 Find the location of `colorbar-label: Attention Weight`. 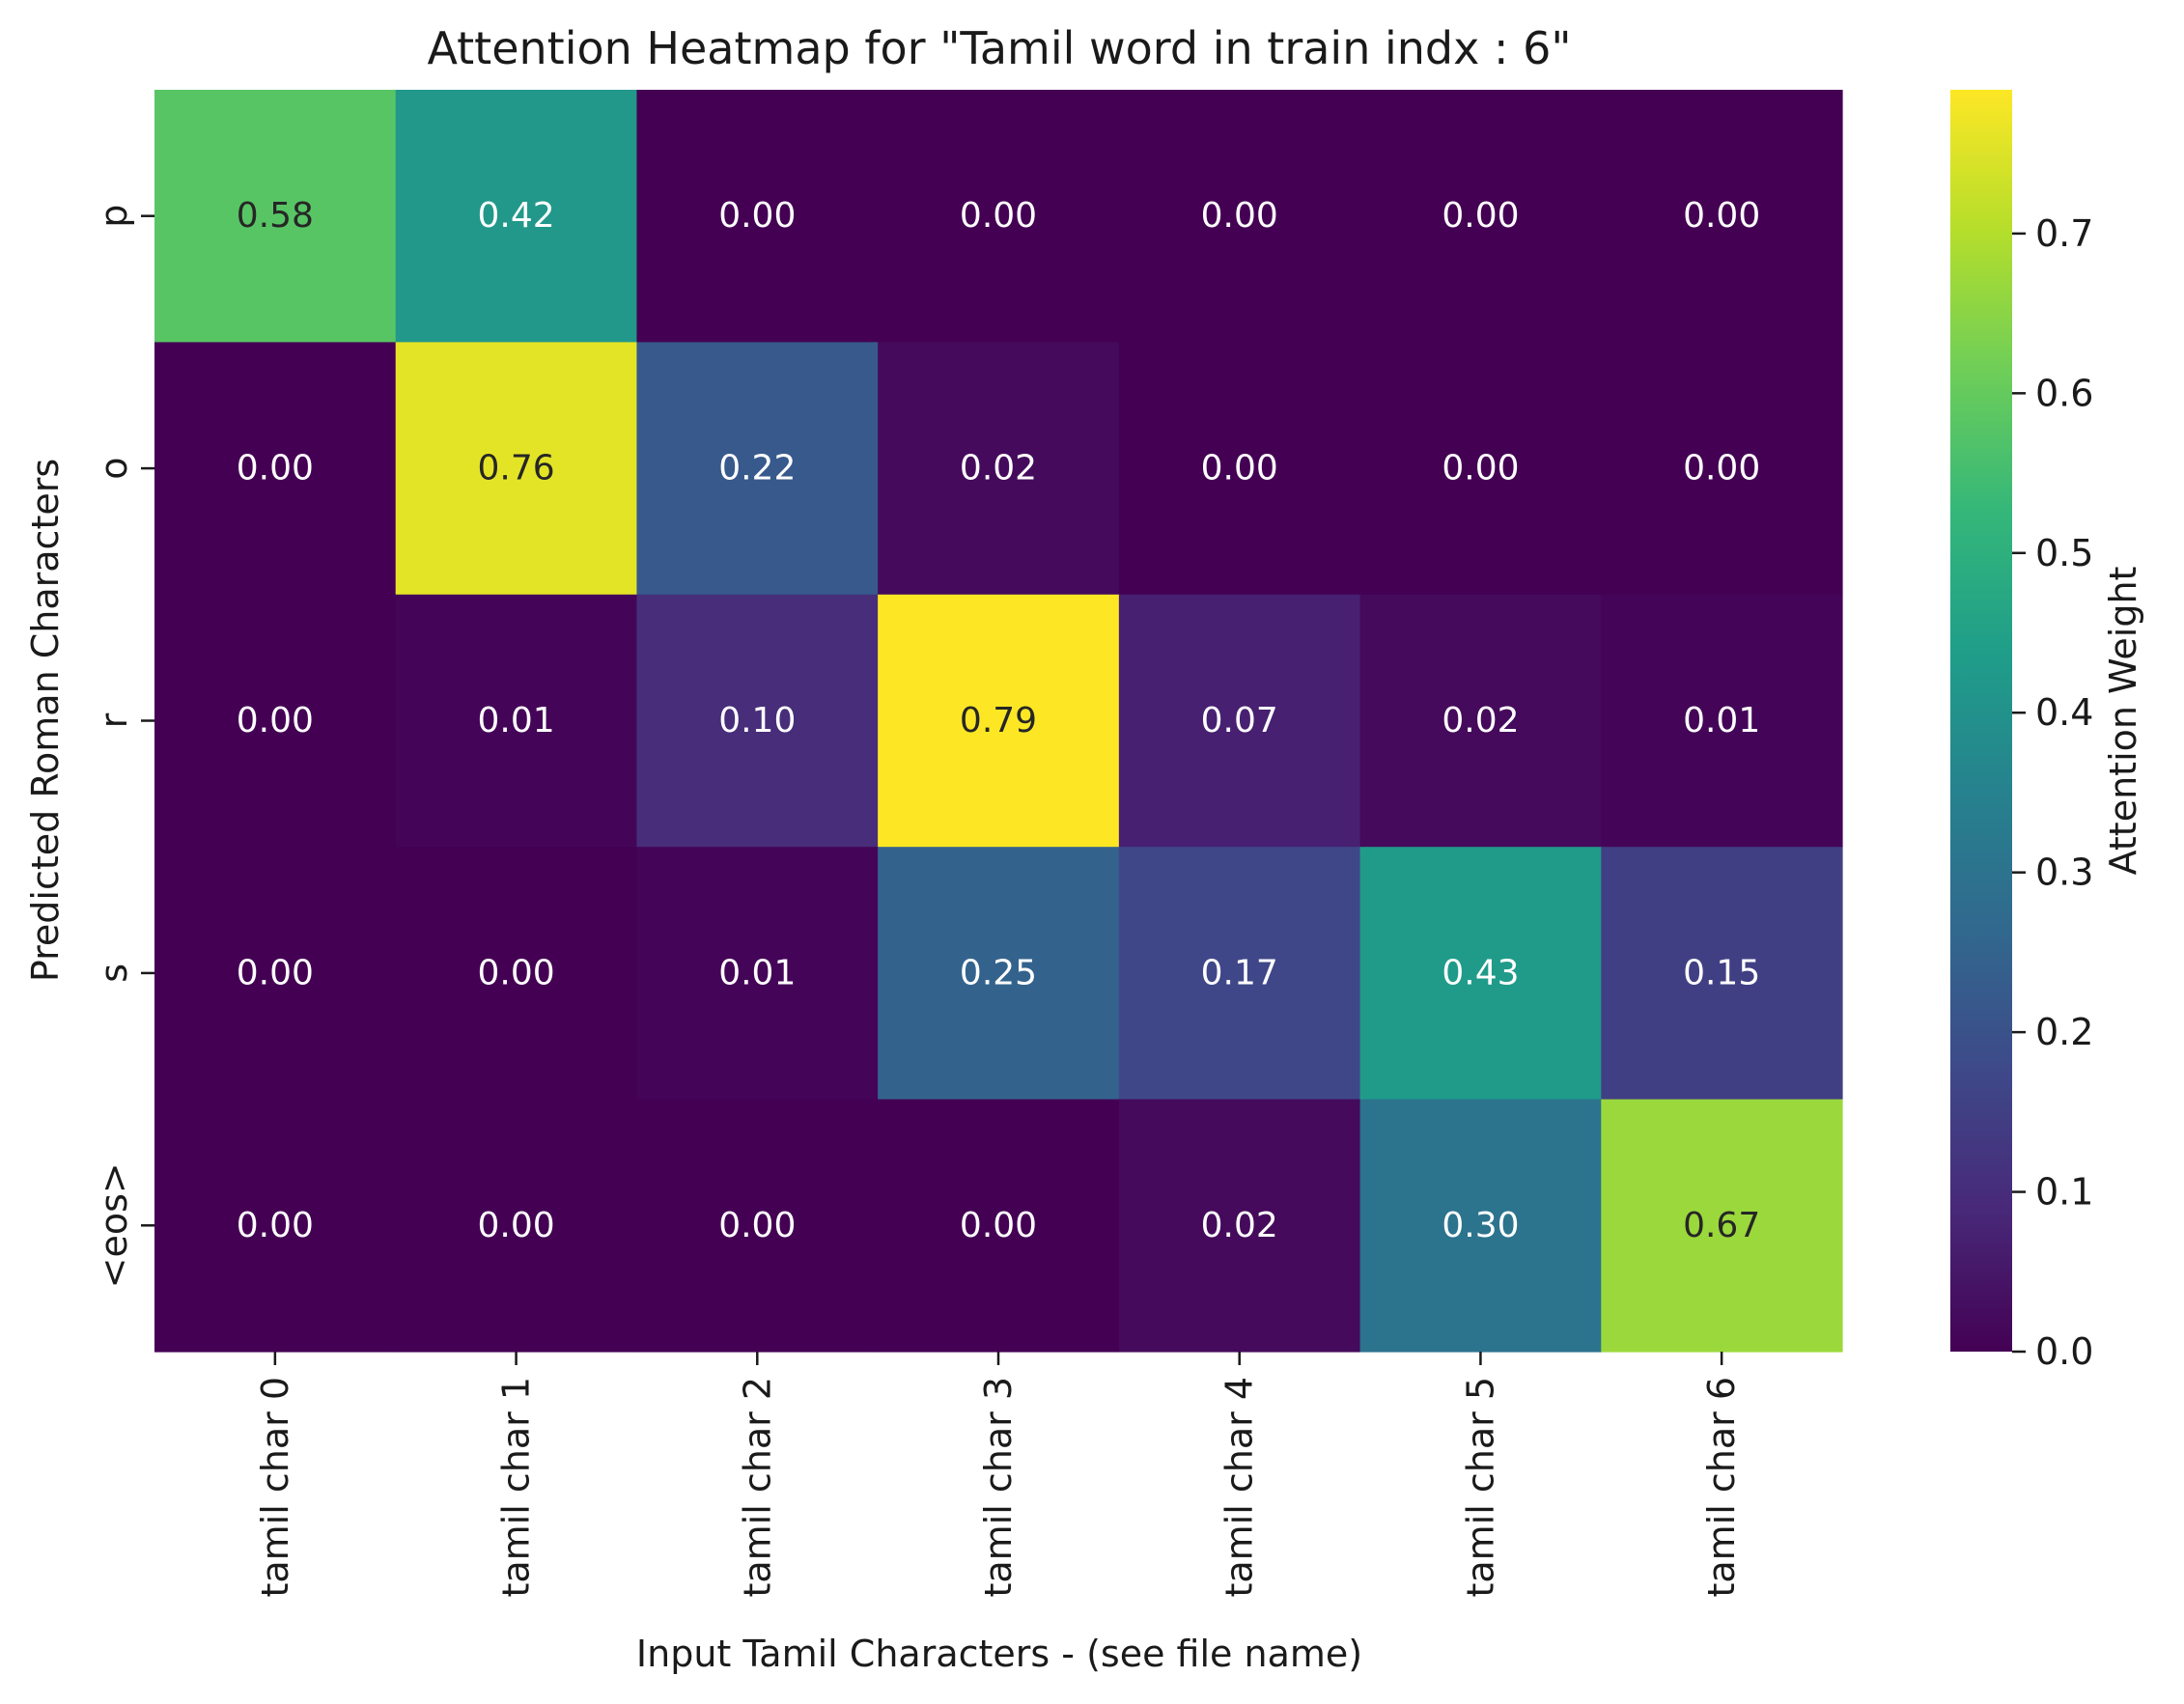

colorbar-label: Attention Weight is located at coordinates (2123, 721).